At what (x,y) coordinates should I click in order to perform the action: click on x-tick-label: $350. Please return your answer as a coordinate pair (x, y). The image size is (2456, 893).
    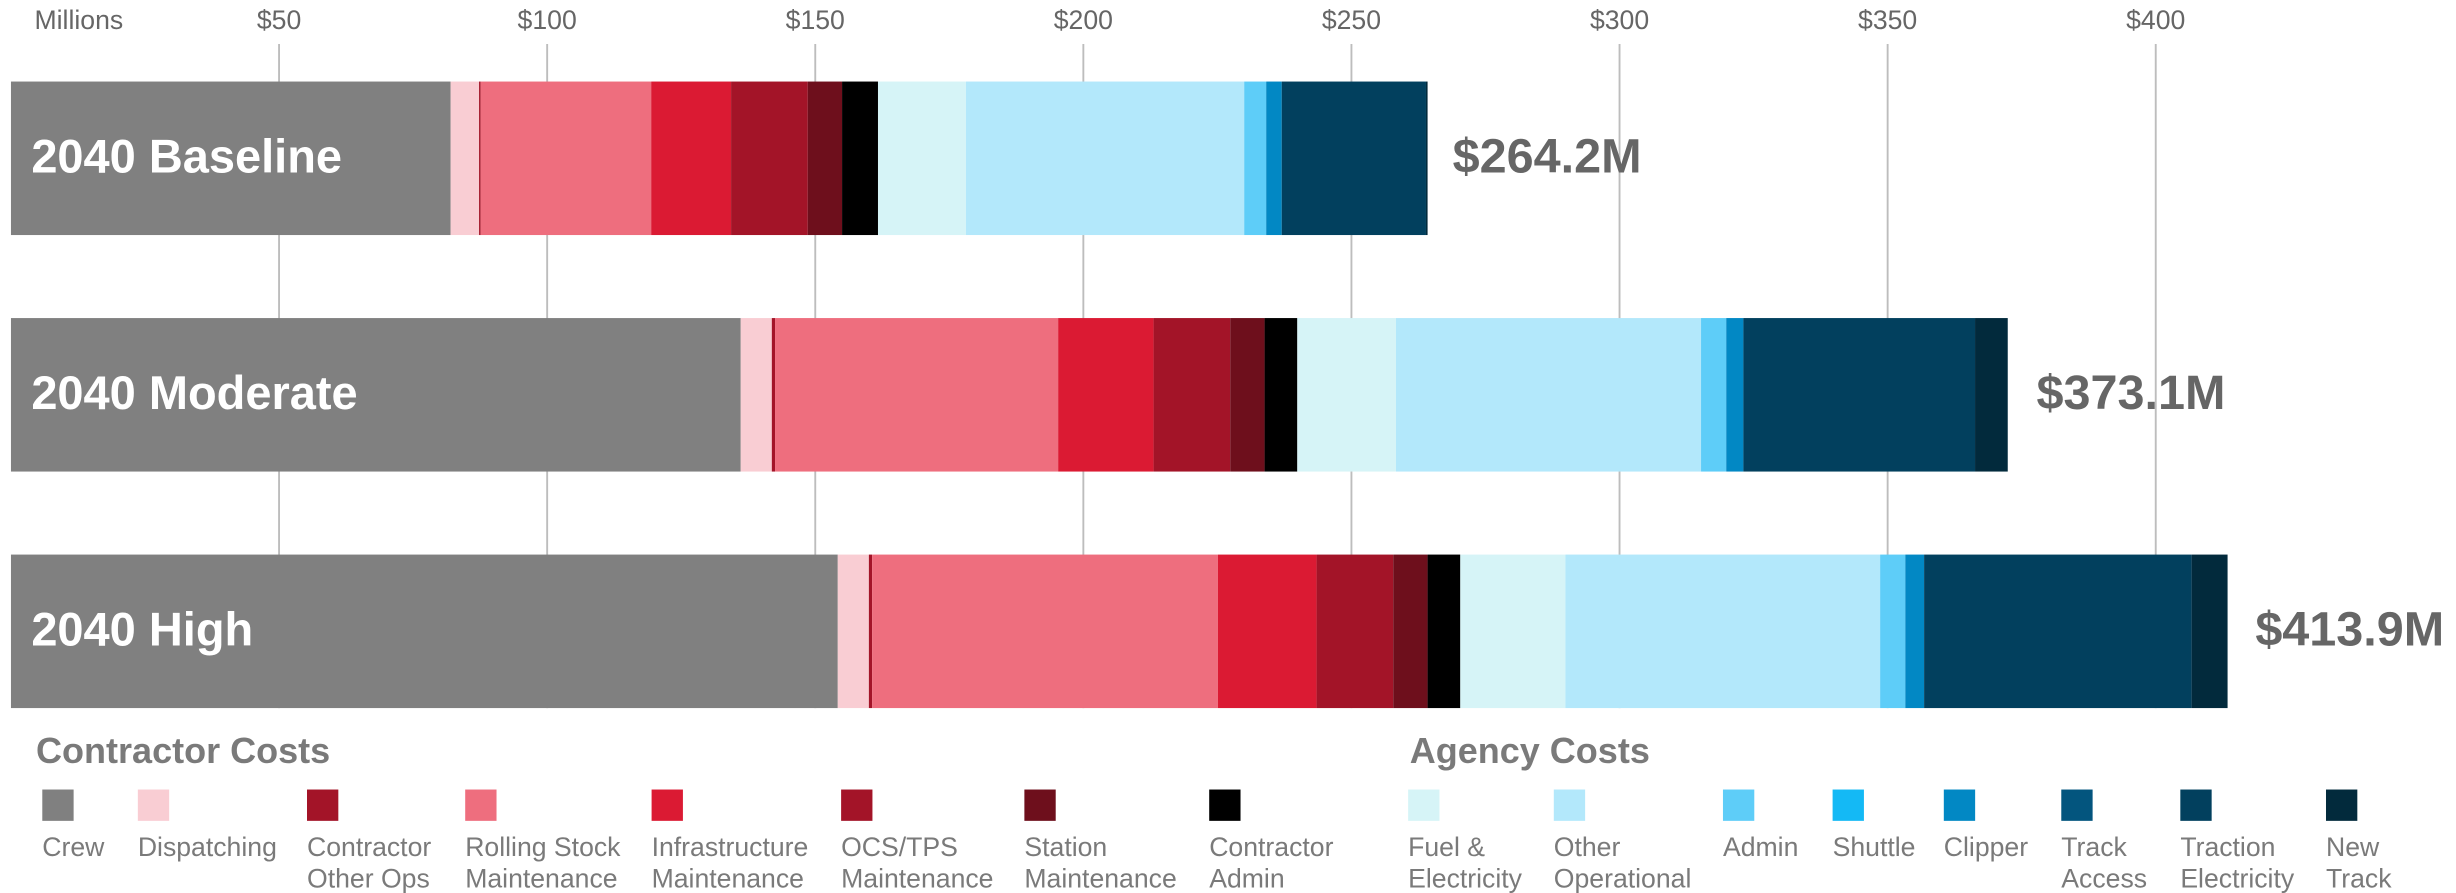
    Looking at the image, I should click on (1887, 20).